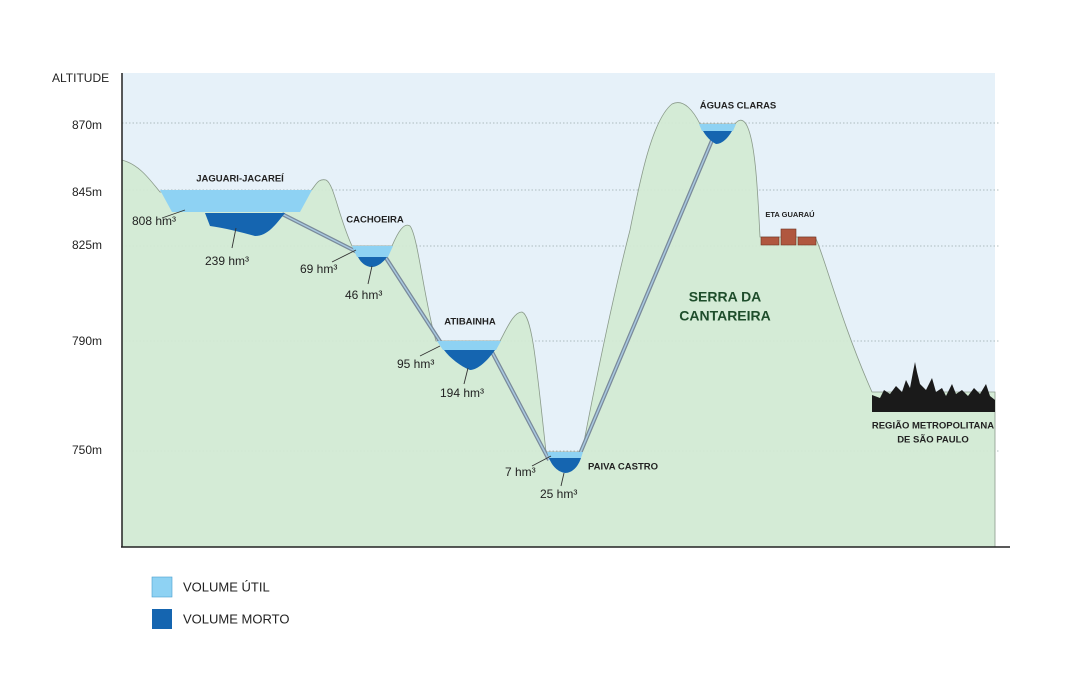 The image size is (1080, 673). I want to click on skyline, so click(933, 387).